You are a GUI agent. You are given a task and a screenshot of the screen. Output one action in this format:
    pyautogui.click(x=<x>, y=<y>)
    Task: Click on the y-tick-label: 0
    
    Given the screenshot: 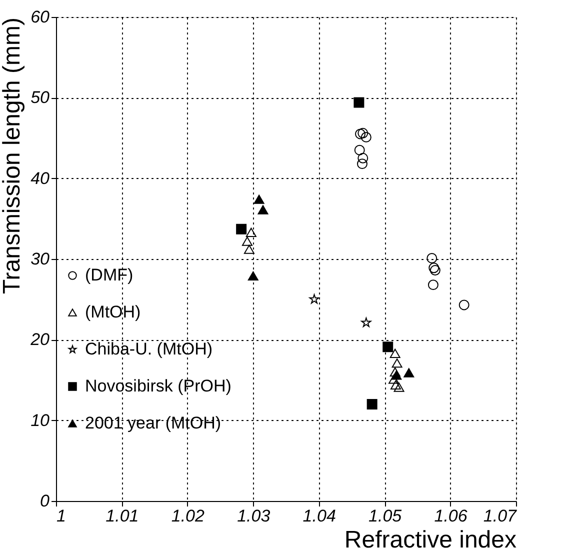 What is the action you would take?
    pyautogui.click(x=45, y=501)
    